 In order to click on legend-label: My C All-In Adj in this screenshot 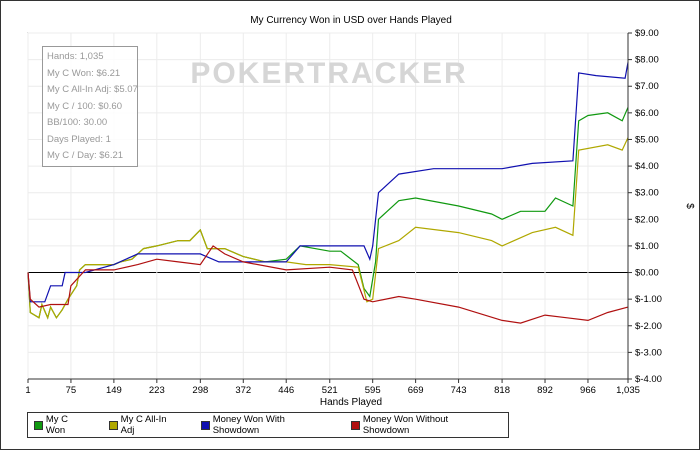, I will do `click(143, 425)`.